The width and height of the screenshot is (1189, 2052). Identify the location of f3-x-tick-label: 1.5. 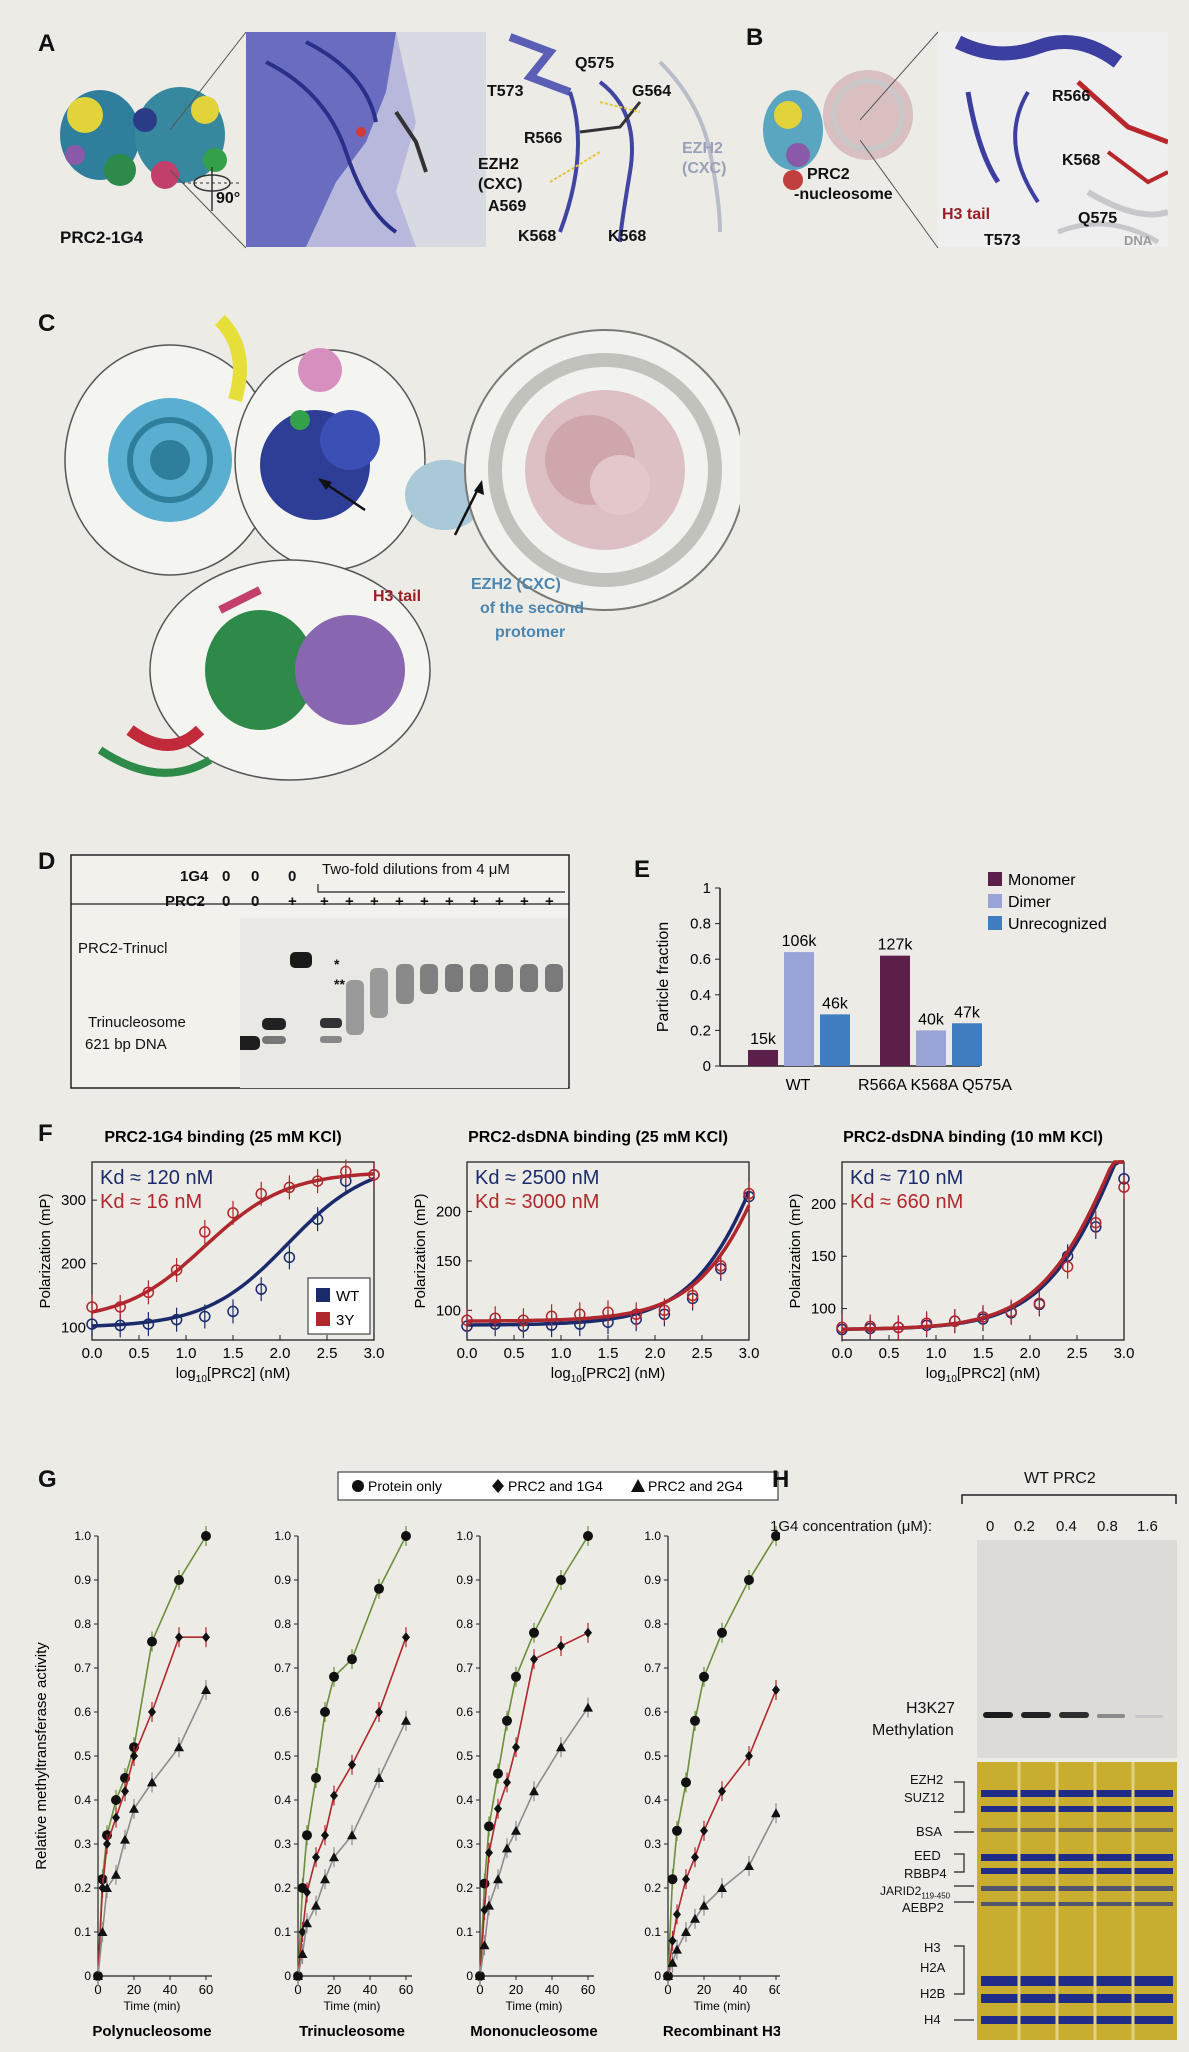
(983, 1353).